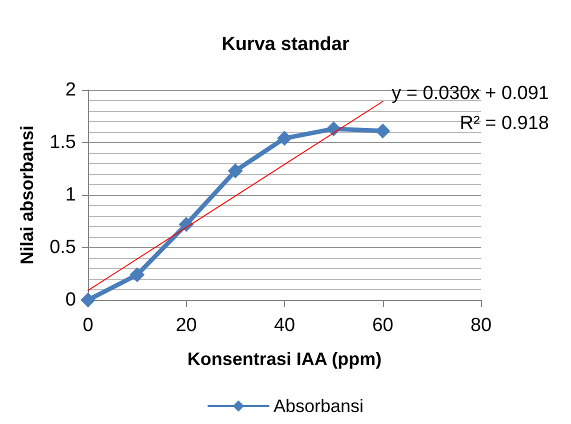 The image size is (571, 424). Describe the element at coordinates (284, 359) in the screenshot. I see `x-axis-title: Konsentrasi IAA (ppm)` at that location.